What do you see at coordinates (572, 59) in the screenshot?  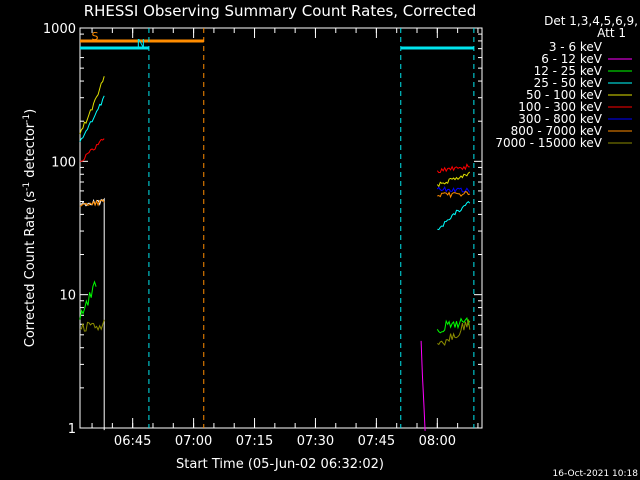 I see `legend-label-1: 6 - 12 keV` at bounding box center [572, 59].